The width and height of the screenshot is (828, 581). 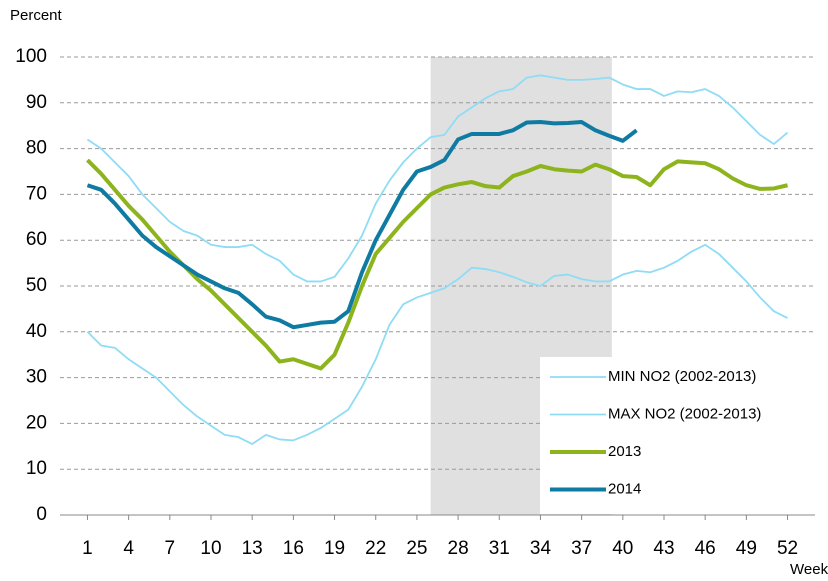 I want to click on x-tick-label: 43, so click(x=663, y=548).